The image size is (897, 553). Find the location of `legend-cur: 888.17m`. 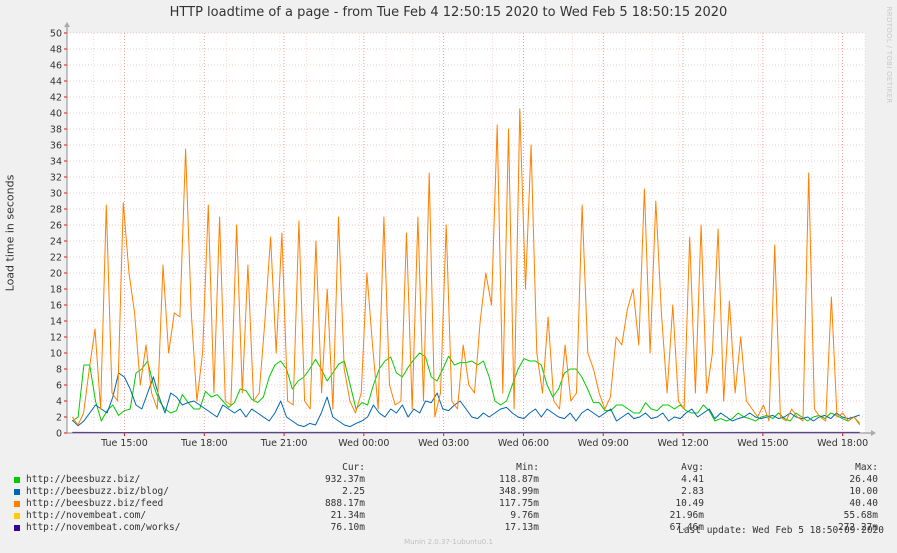

legend-cur: 888.17m is located at coordinates (344, 503).